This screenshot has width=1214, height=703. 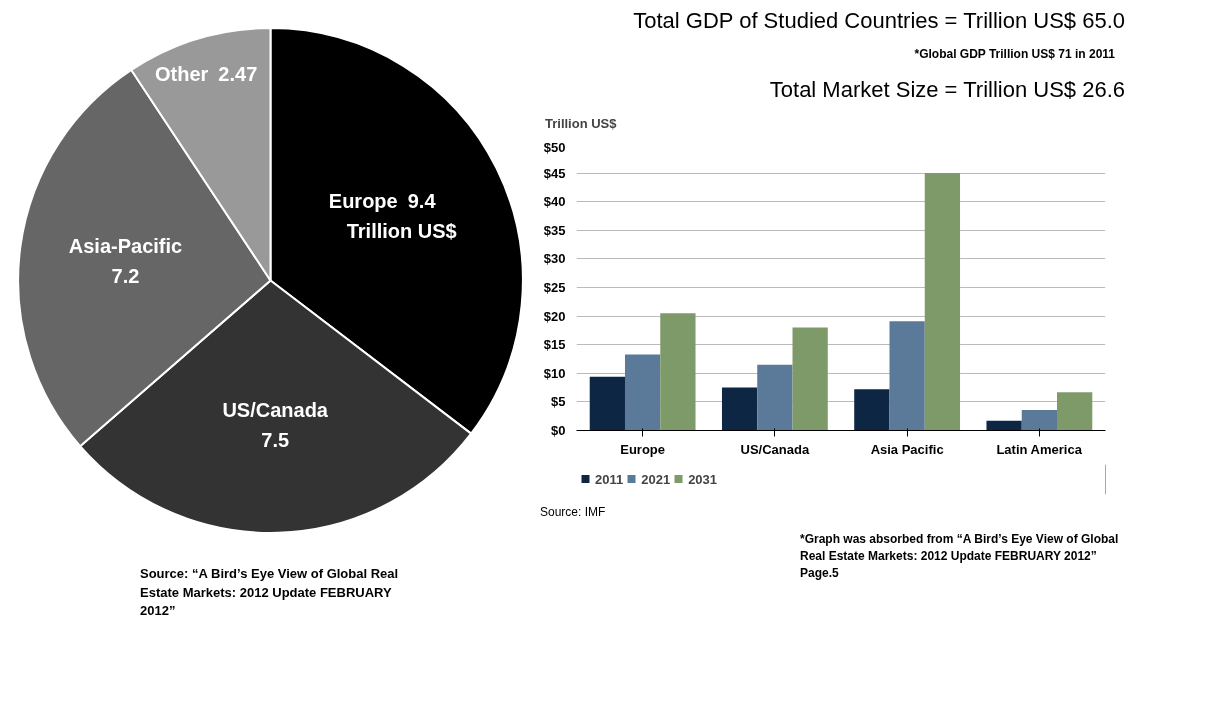 What do you see at coordinates (643, 449) in the screenshot?
I see `x-tick-label: Europe` at bounding box center [643, 449].